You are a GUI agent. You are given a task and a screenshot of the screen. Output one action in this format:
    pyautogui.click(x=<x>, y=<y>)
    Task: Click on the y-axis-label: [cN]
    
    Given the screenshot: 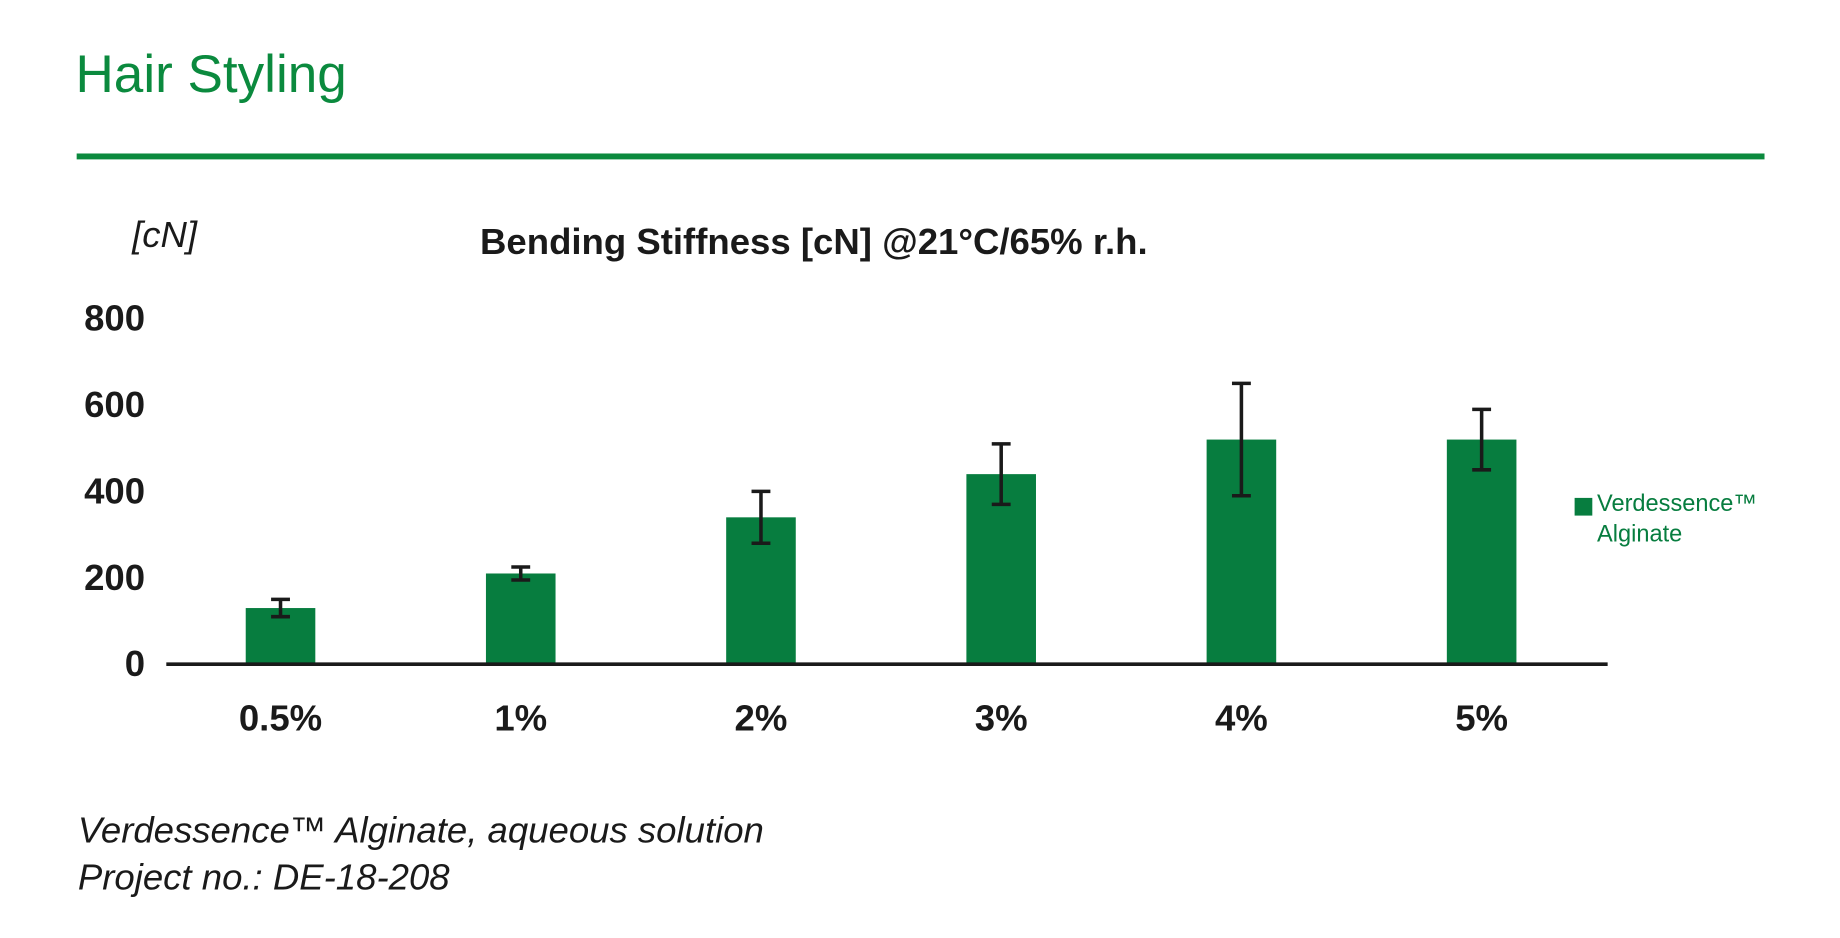 What is the action you would take?
    pyautogui.click(x=164, y=234)
    